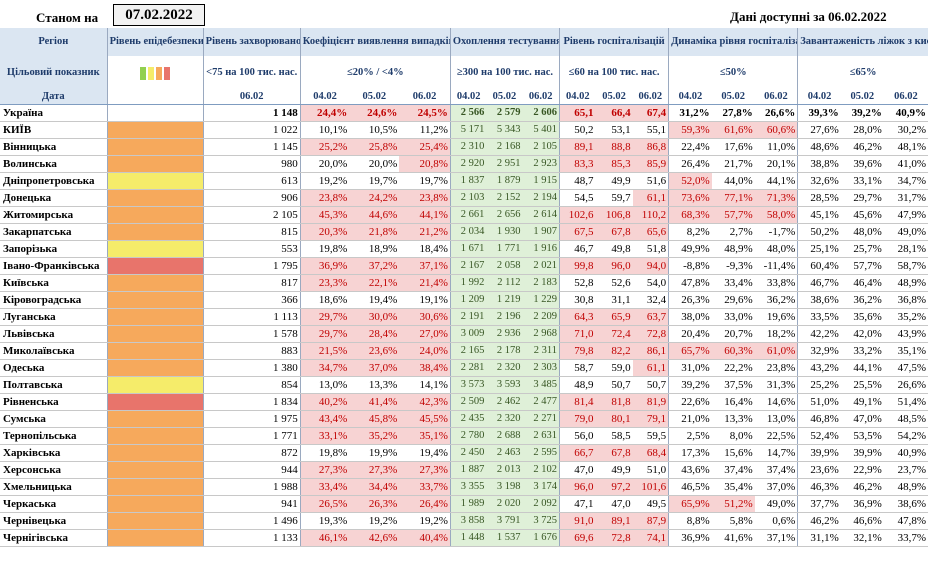  Describe the element at coordinates (324, 147) in the screenshot. I see `detection-value: 25,2%` at that location.